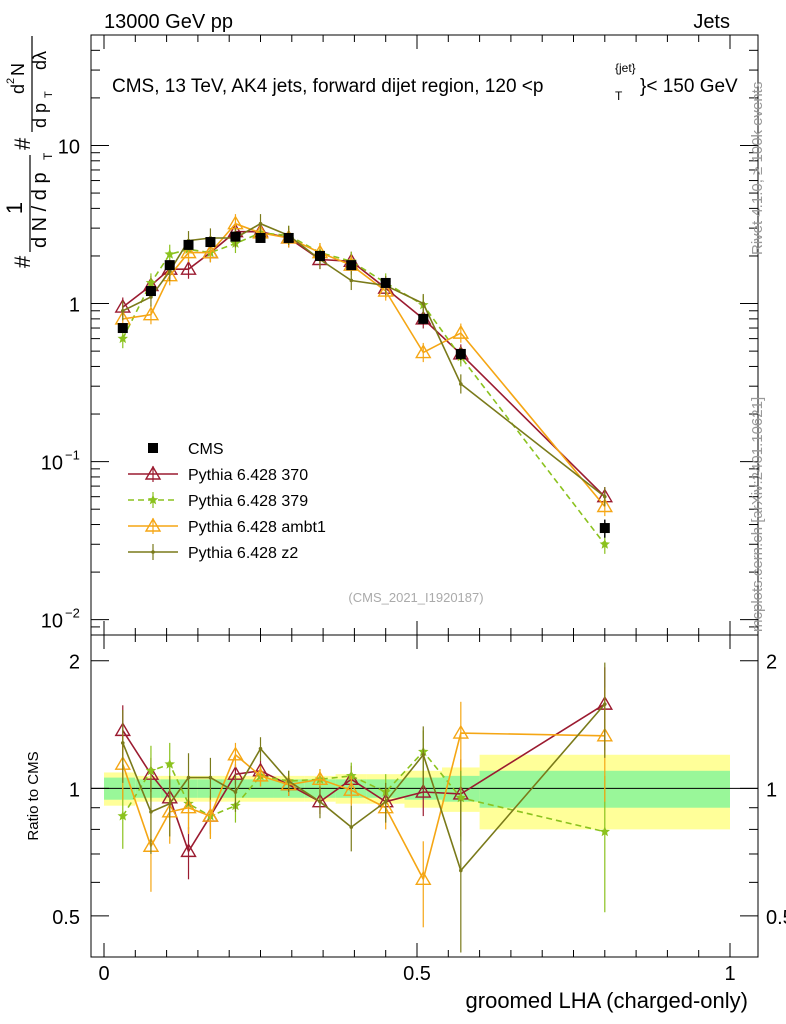  I want to click on legend-label-cms: CMS, so click(206, 449).